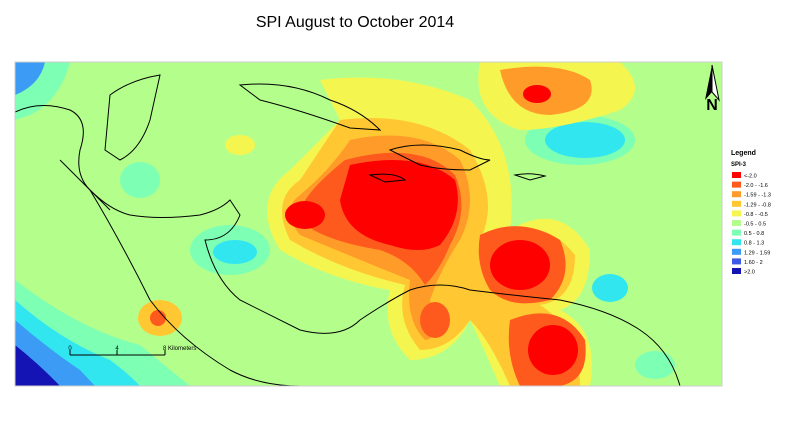 This screenshot has height=437, width=786. I want to click on scale-bar: 0 4 8 Kilometers, so click(132, 351).